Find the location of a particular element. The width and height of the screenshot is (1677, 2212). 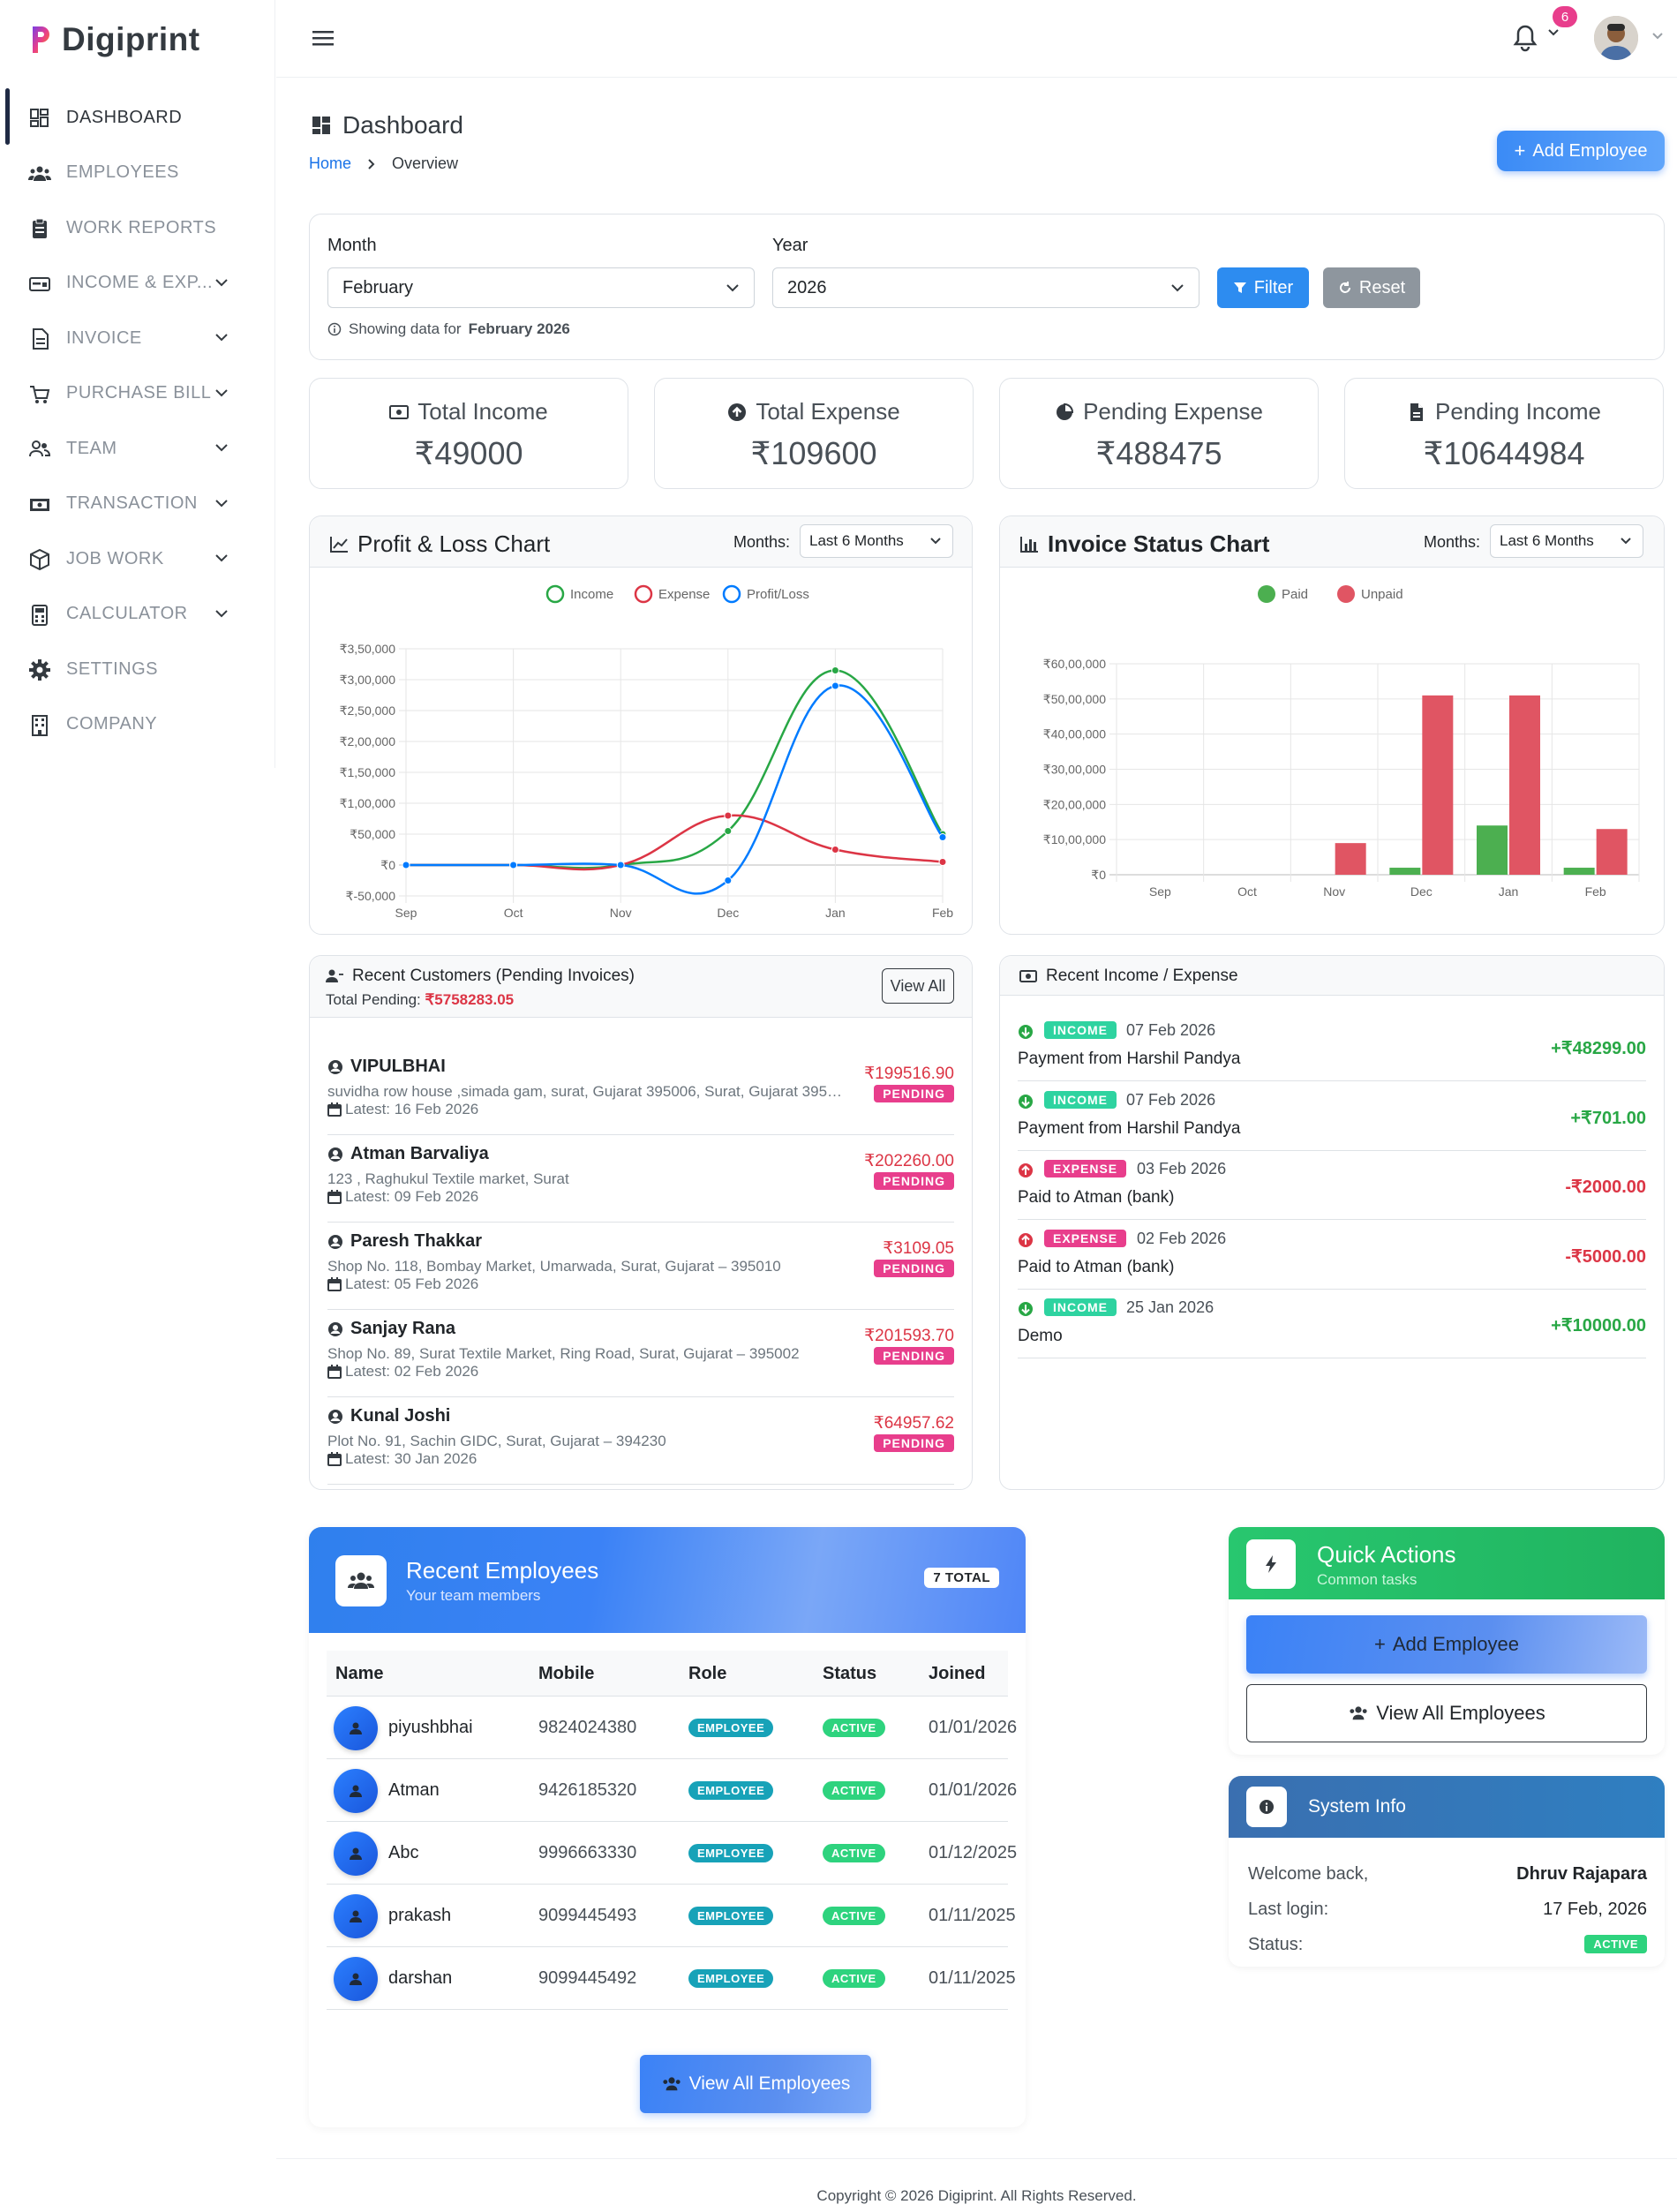

employee-status-cell: ACTIVE is located at coordinates (854, 1916).